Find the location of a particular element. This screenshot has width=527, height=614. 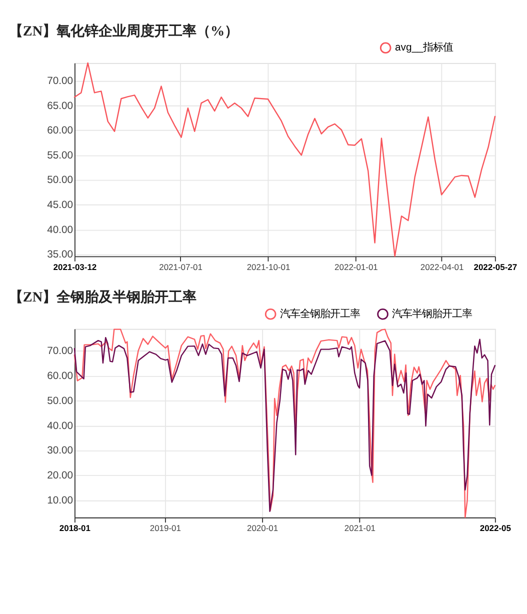

legend-label: 汽车半钢胎开工率 is located at coordinates (432, 314).